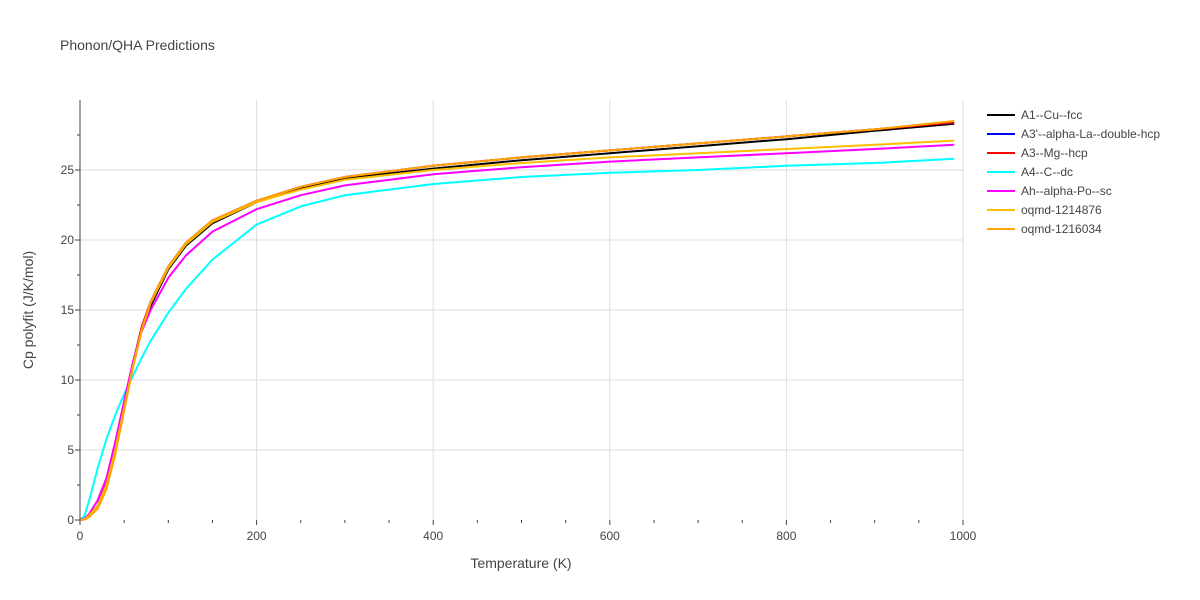 Image resolution: width=1200 pixels, height=600 pixels. I want to click on legend-label: oqmd-1216034, so click(1061, 229).